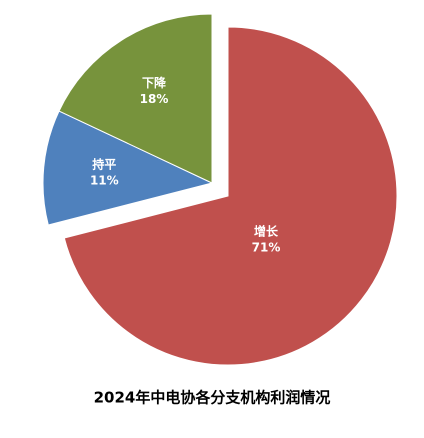  What do you see at coordinates (212, 398) in the screenshot?
I see `chart-title: 2024年中电协各分支机构利润情况` at bounding box center [212, 398].